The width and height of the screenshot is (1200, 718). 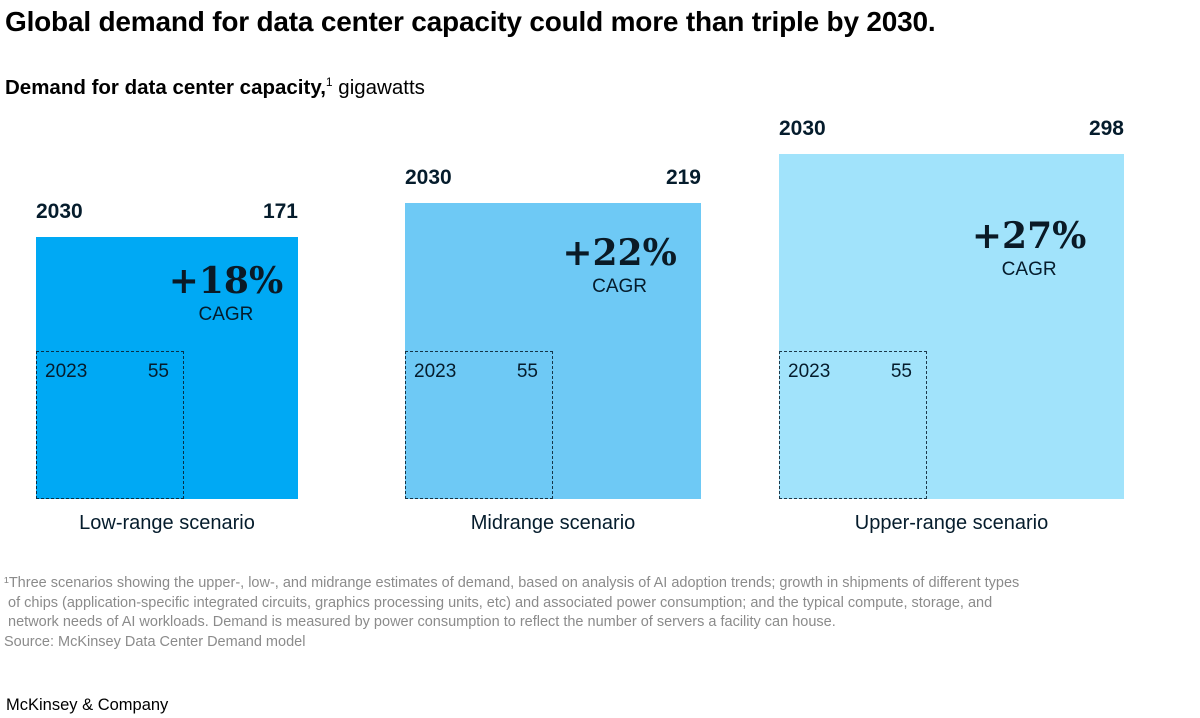 I want to click on square-2030-mid: +22% CAGR 2023 55, so click(x=553, y=351).